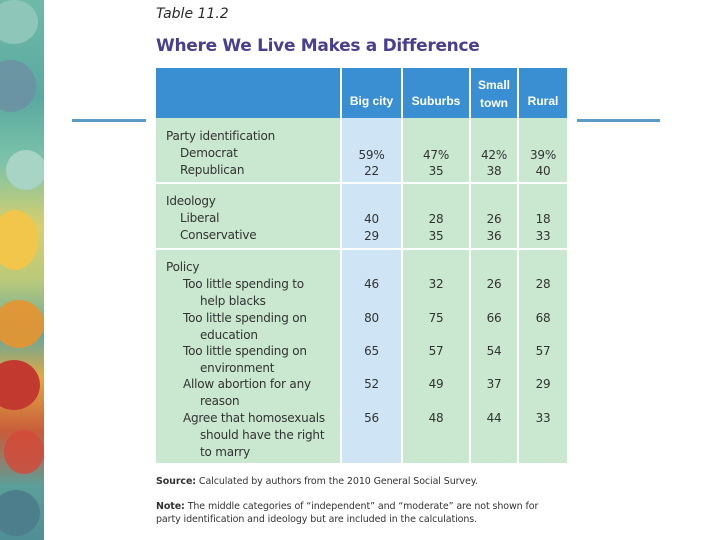 The height and width of the screenshot is (540, 720). Describe the element at coordinates (494, 351) in the screenshot. I see `table-cell: 54` at that location.